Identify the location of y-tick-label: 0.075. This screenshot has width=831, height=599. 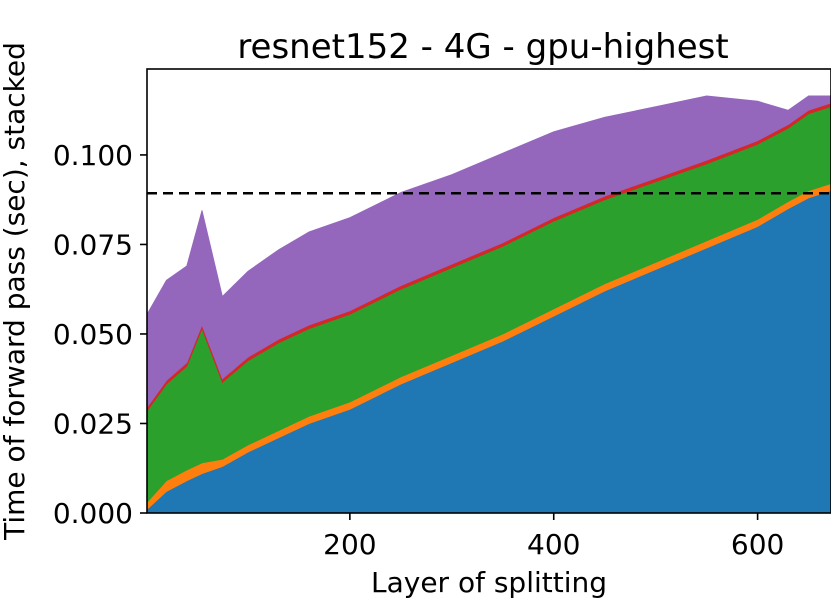
(93, 244).